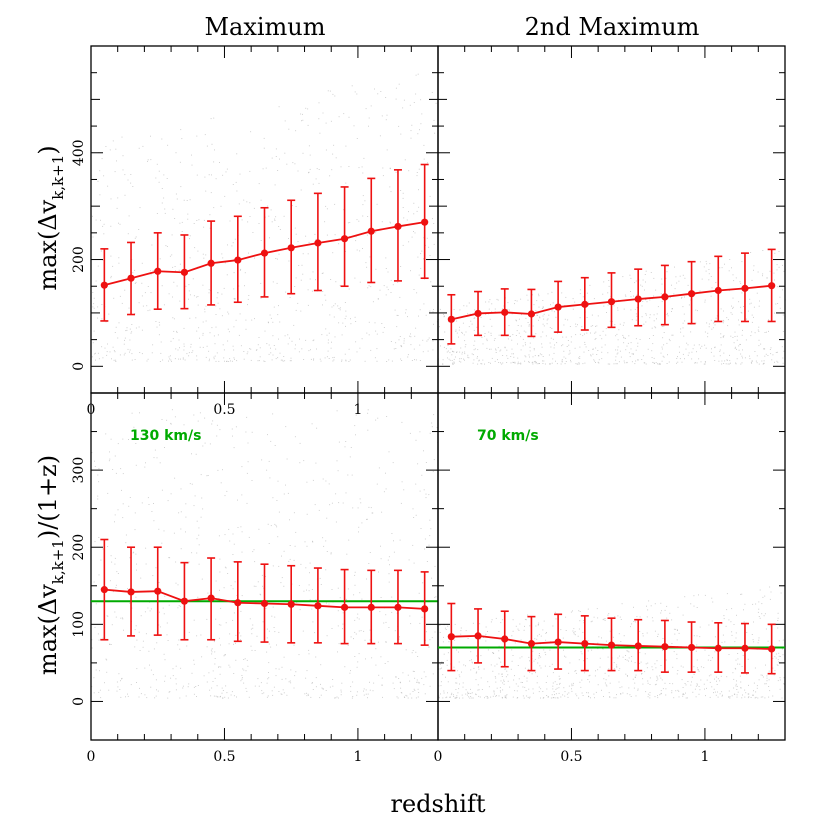 The height and width of the screenshot is (830, 830). What do you see at coordinates (264, 27) in the screenshot?
I see `column-title-maximum: Maximum` at bounding box center [264, 27].